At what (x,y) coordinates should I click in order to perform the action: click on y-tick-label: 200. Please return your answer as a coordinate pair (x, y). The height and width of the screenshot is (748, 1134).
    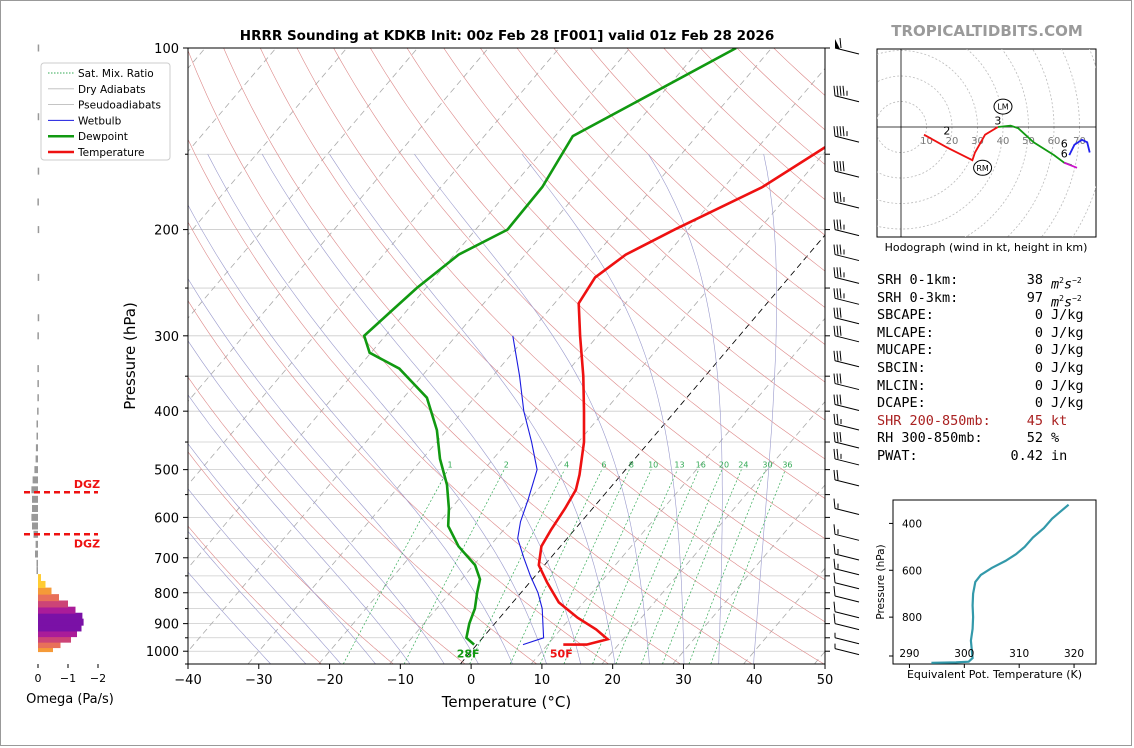
    Looking at the image, I should click on (166, 231).